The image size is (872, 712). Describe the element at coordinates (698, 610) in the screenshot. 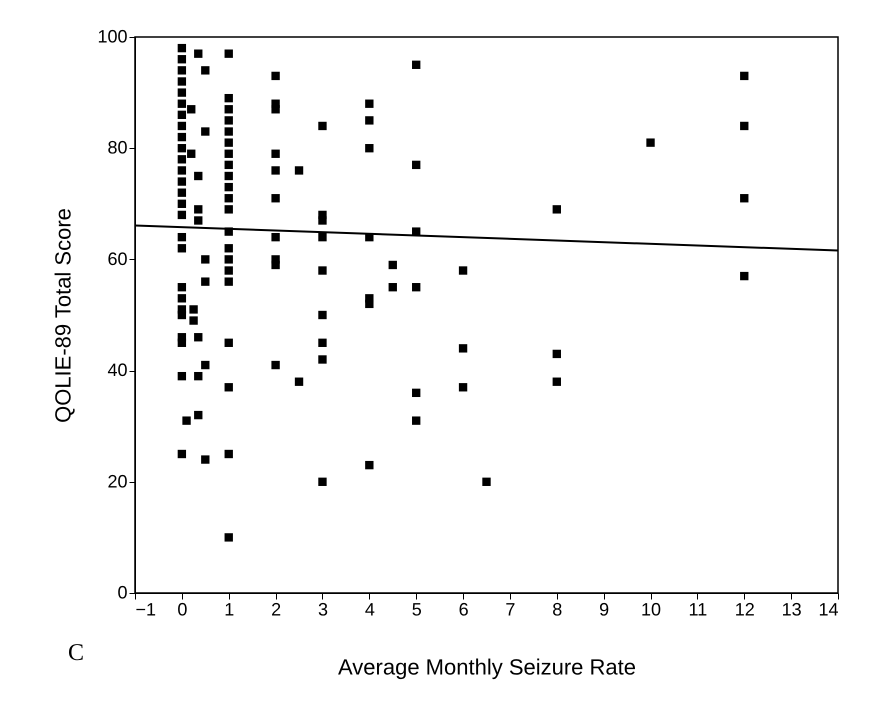

I see `x-tick-label: 11` at that location.